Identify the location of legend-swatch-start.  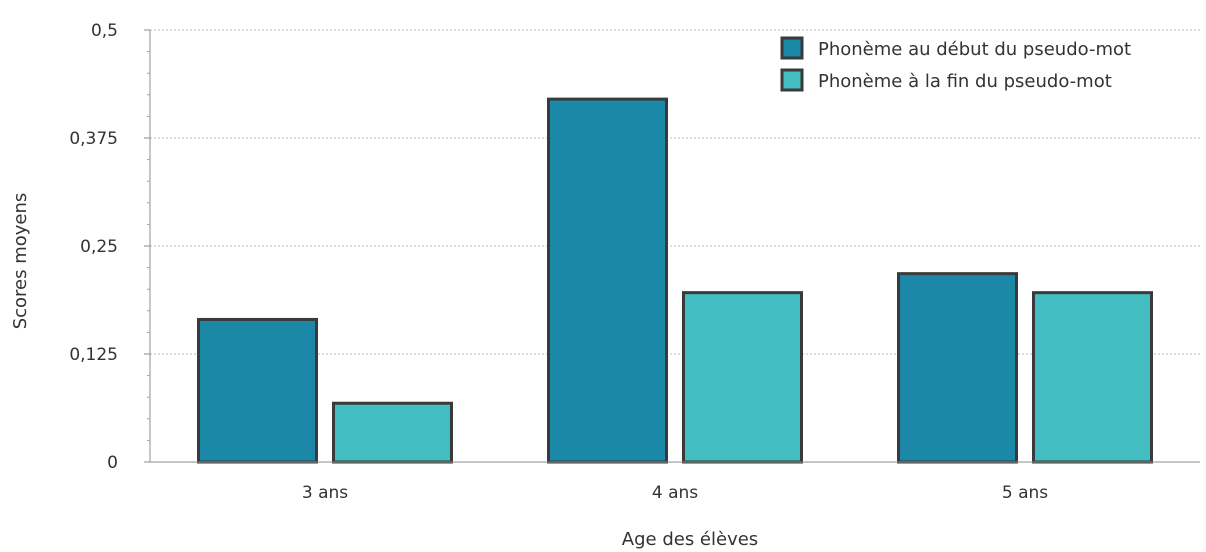
(792, 48).